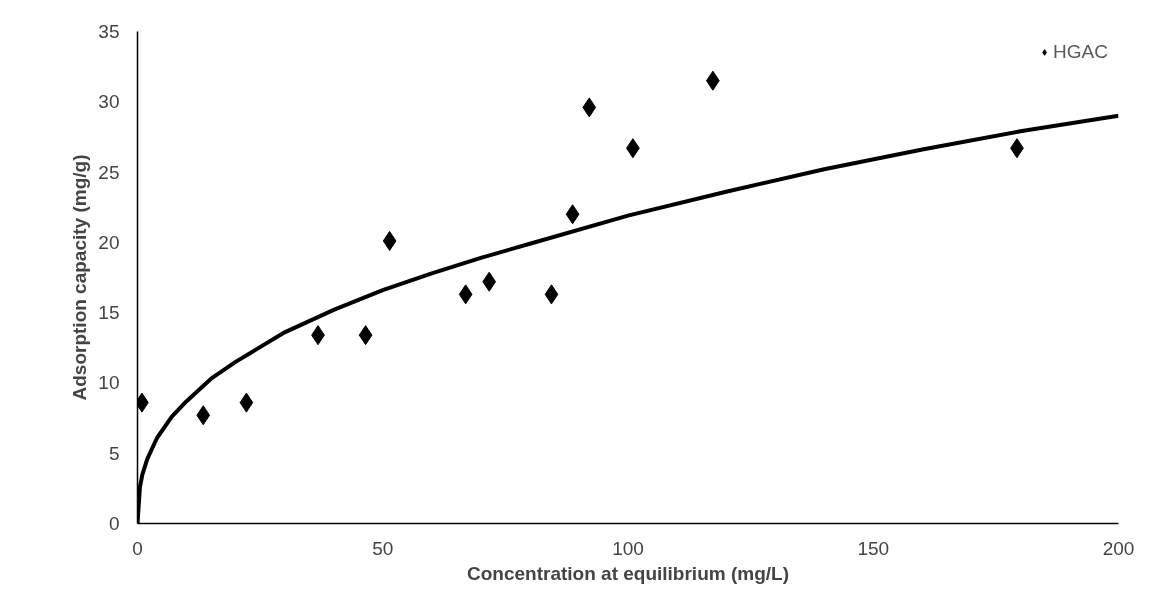 The image size is (1157, 612). I want to click on y-tick-label: 10, so click(109, 383).